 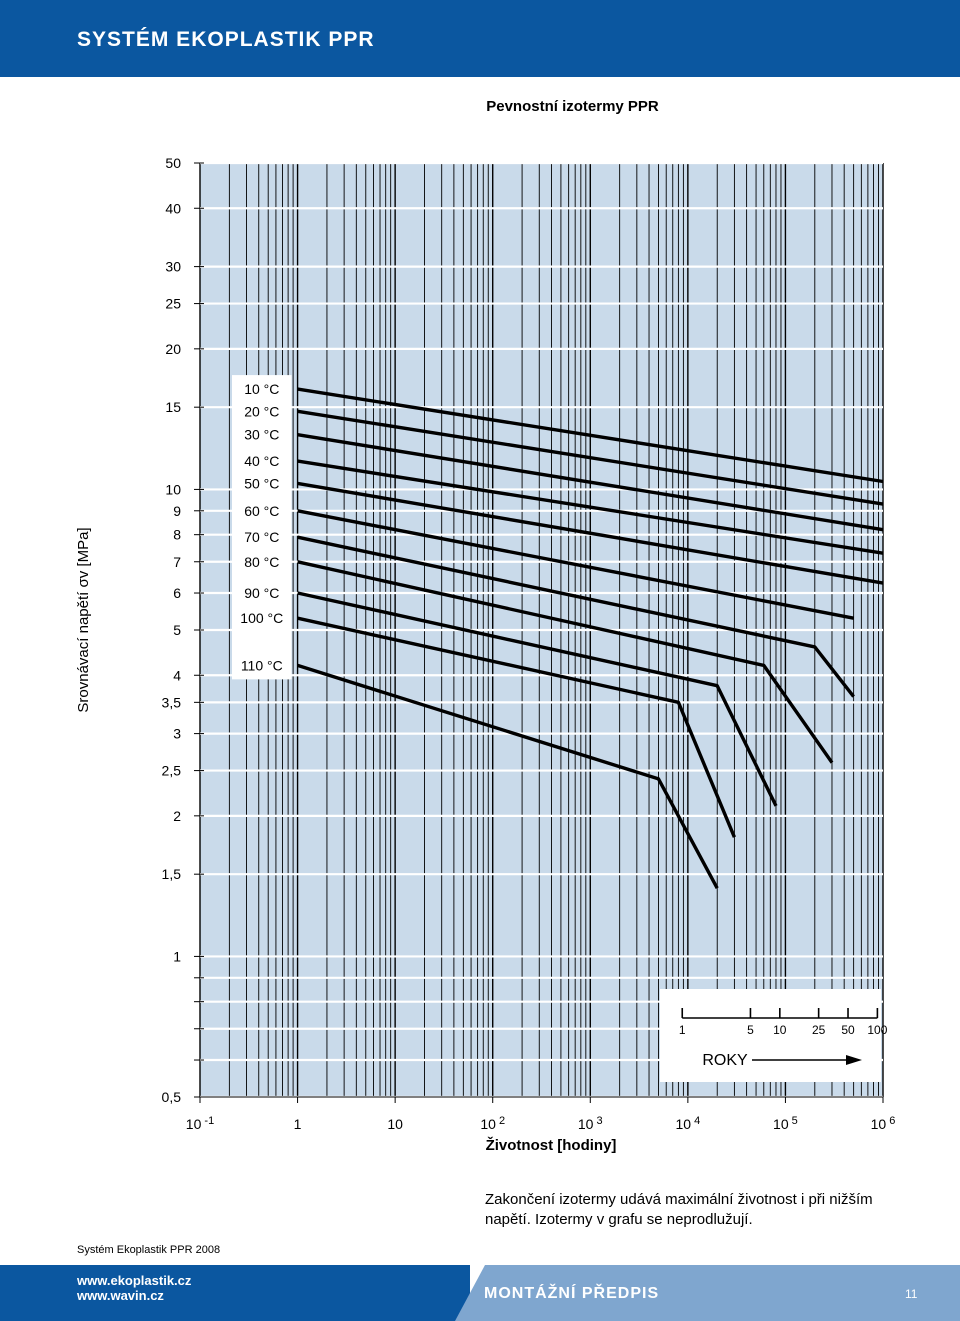 I want to click on y-tick-label: 15, so click(x=173, y=407).